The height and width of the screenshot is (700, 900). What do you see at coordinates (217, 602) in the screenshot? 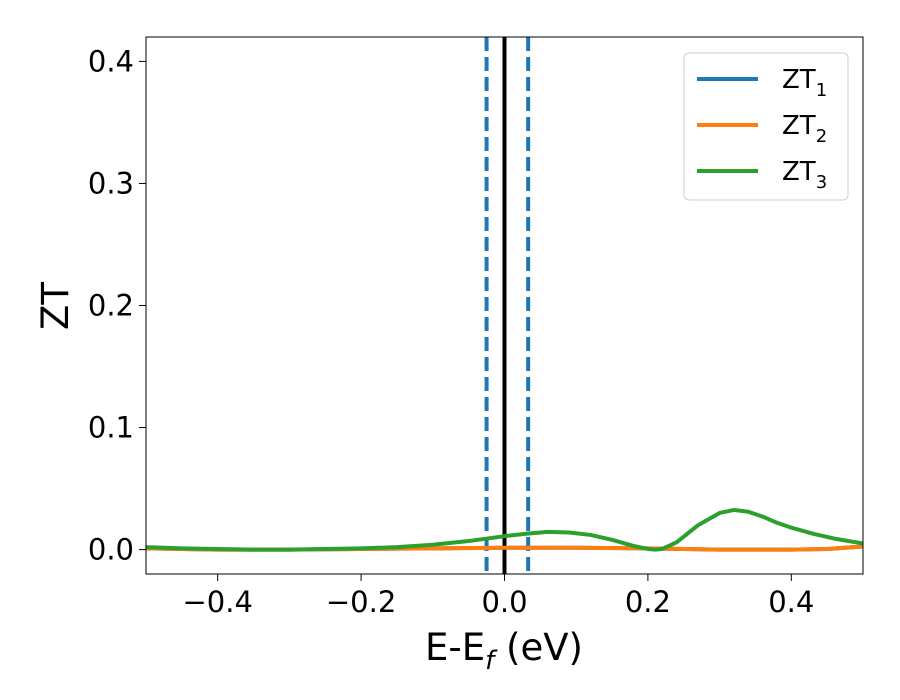
I see `x-tick-label: −0.4` at bounding box center [217, 602].